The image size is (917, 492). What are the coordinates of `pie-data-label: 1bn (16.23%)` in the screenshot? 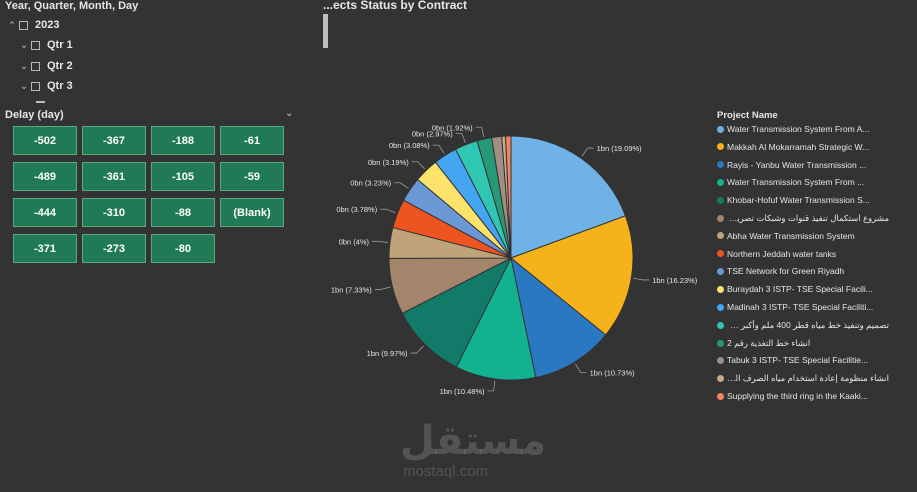 It's located at (675, 280).